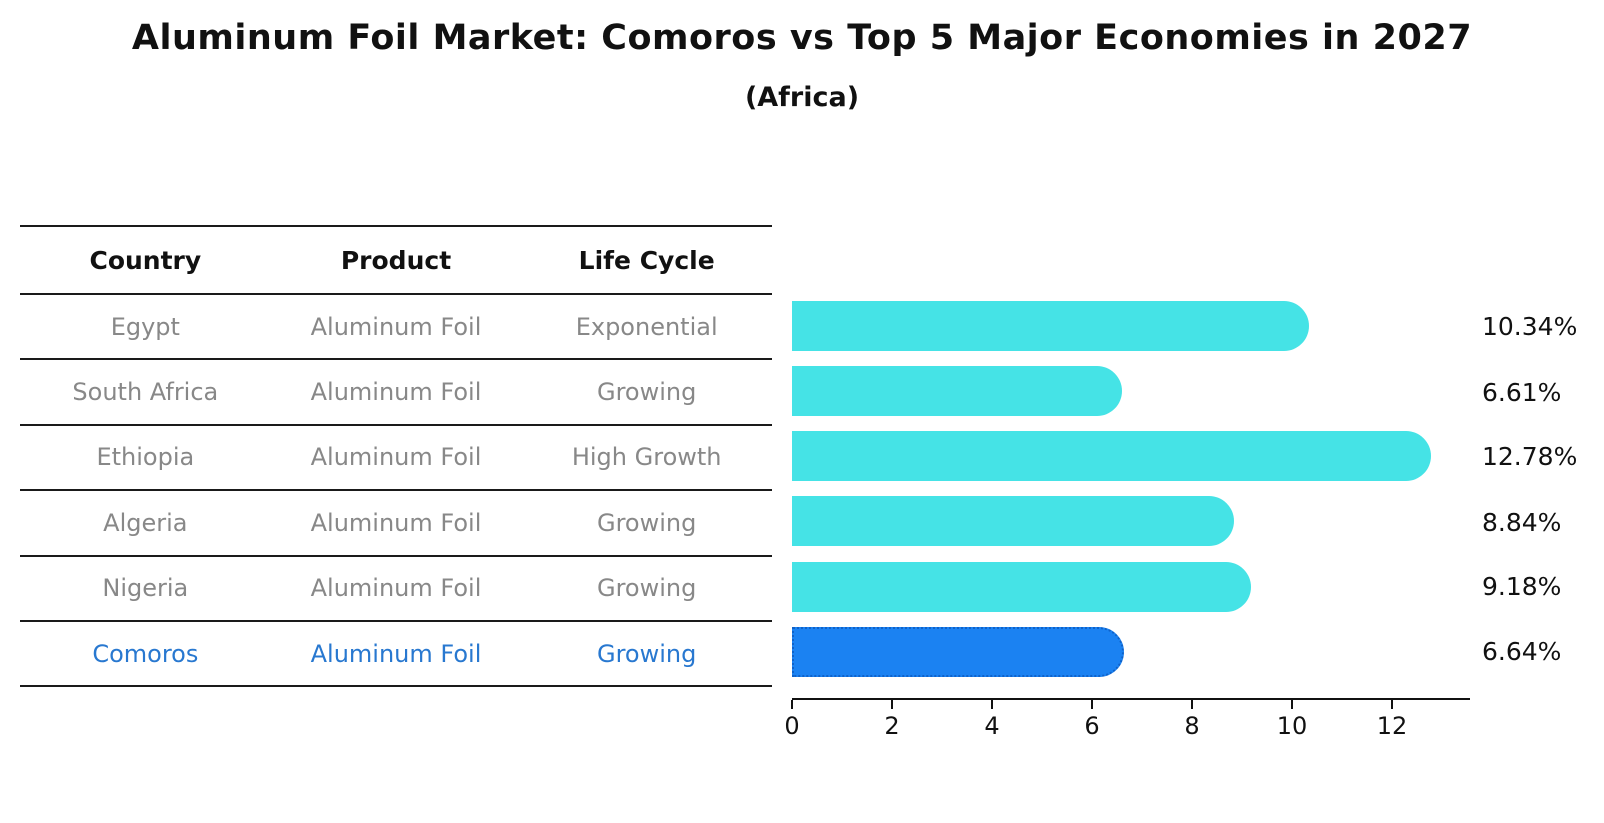  What do you see at coordinates (1522, 392) in the screenshot?
I see `value-label-south-africa: 6.61%` at bounding box center [1522, 392].